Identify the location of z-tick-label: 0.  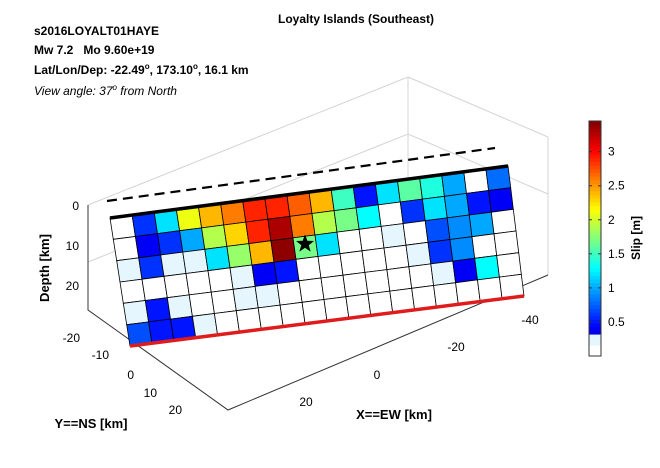
(75, 206).